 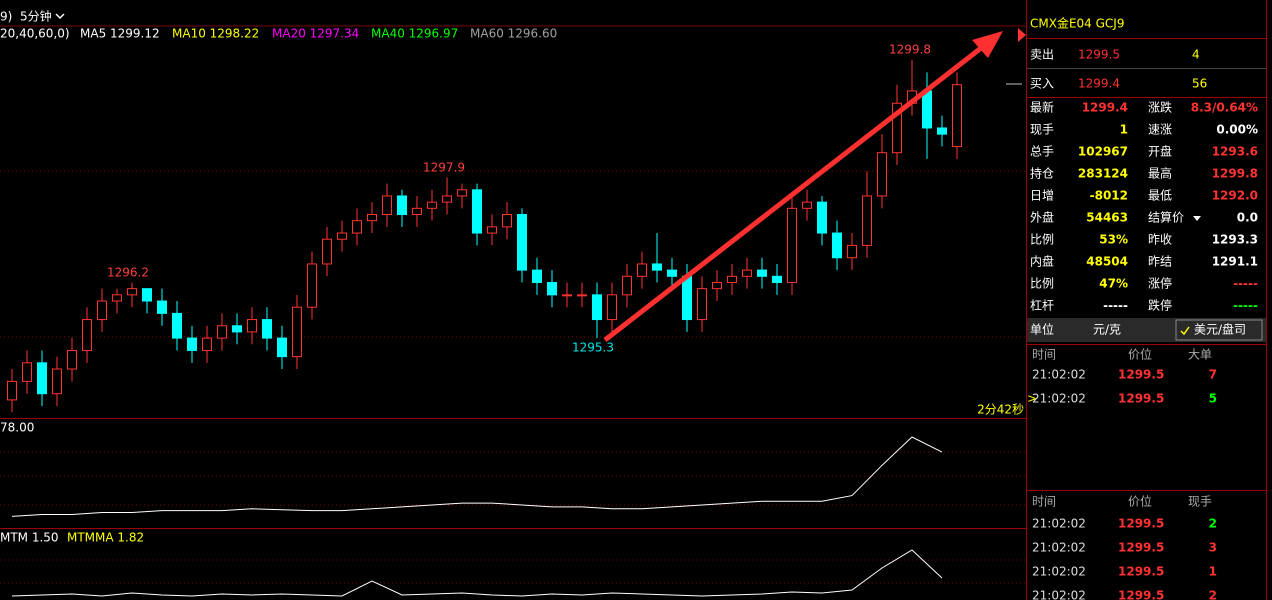 I want to click on trend-arrow-head, so click(x=987, y=44).